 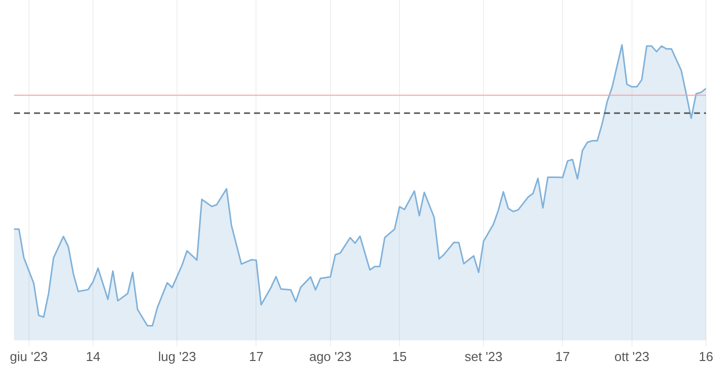 I want to click on x-tick-label: 16, so click(x=706, y=356).